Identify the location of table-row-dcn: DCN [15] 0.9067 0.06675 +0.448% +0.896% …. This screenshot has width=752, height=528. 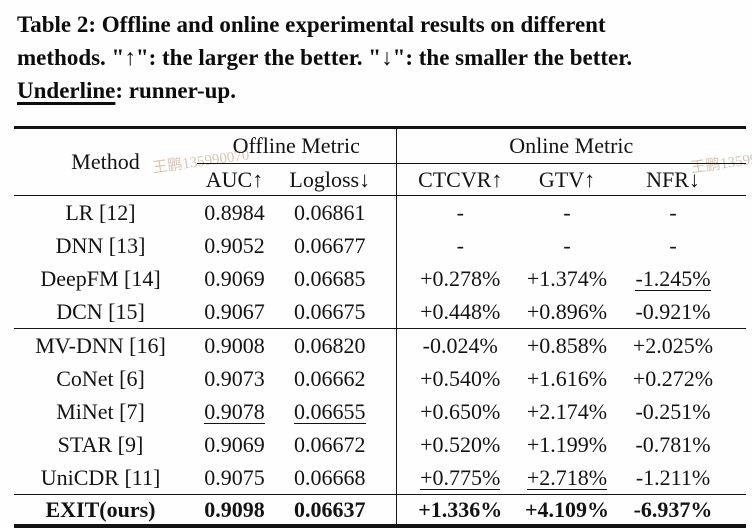
(380, 312).